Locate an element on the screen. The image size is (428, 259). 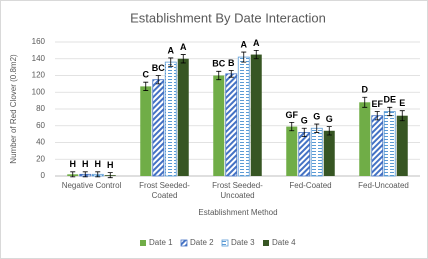
significance-letter: EF is located at coordinates (377, 104).